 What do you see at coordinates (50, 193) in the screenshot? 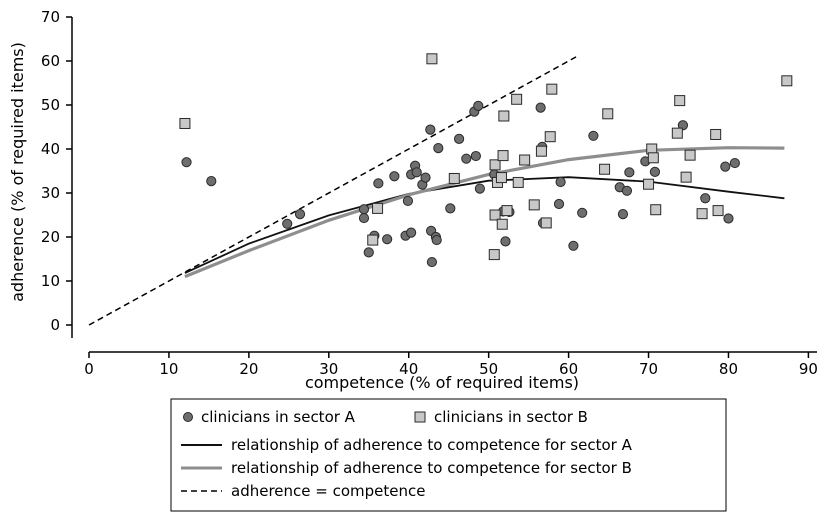
I see `y-tick-label: 30` at bounding box center [50, 193].